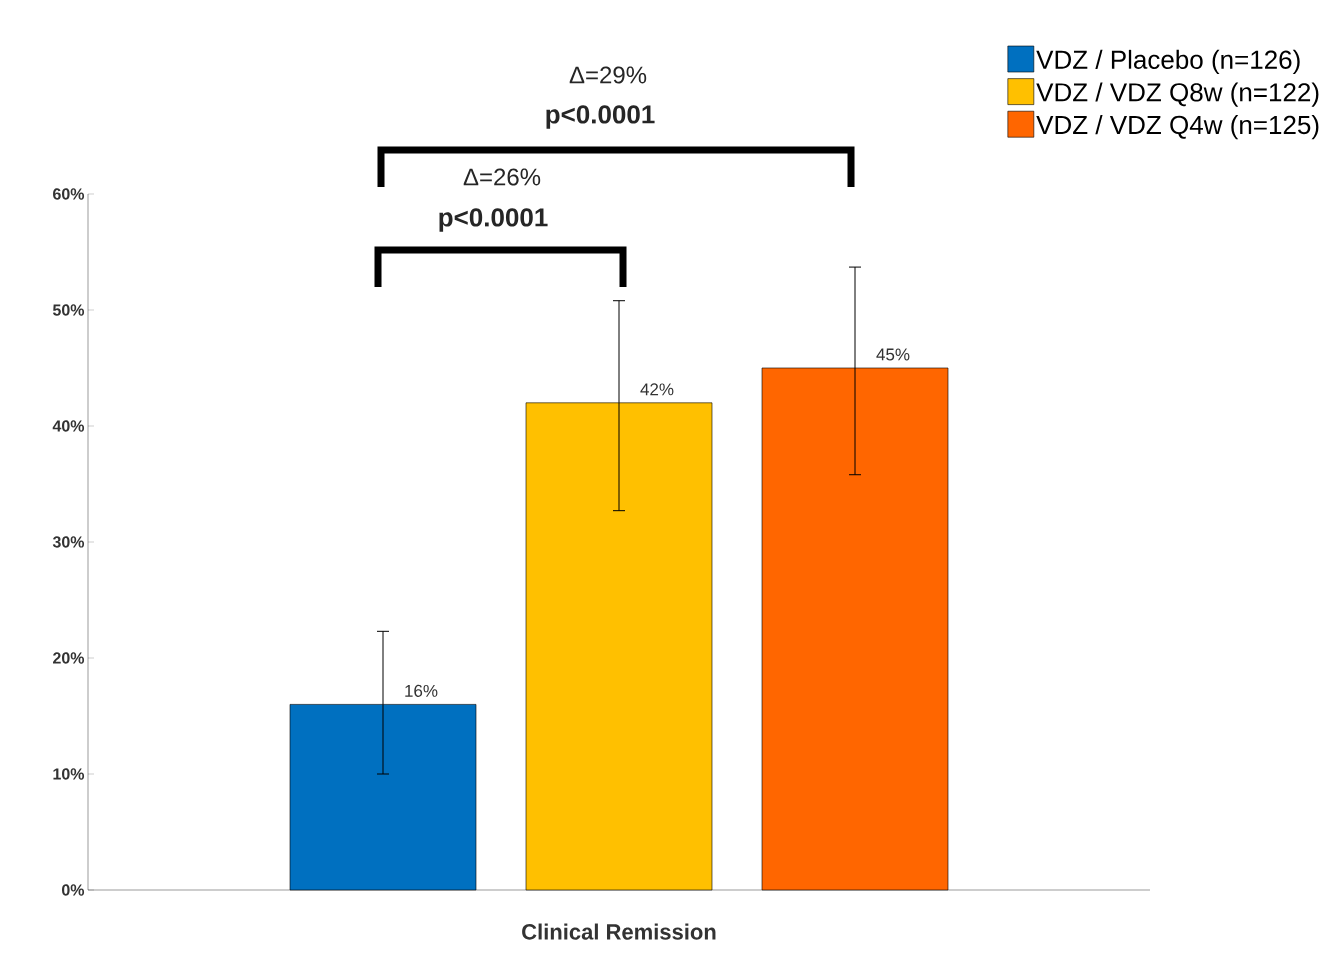  Describe the element at coordinates (657, 389) in the screenshot. I see `data-label: 42%` at that location.